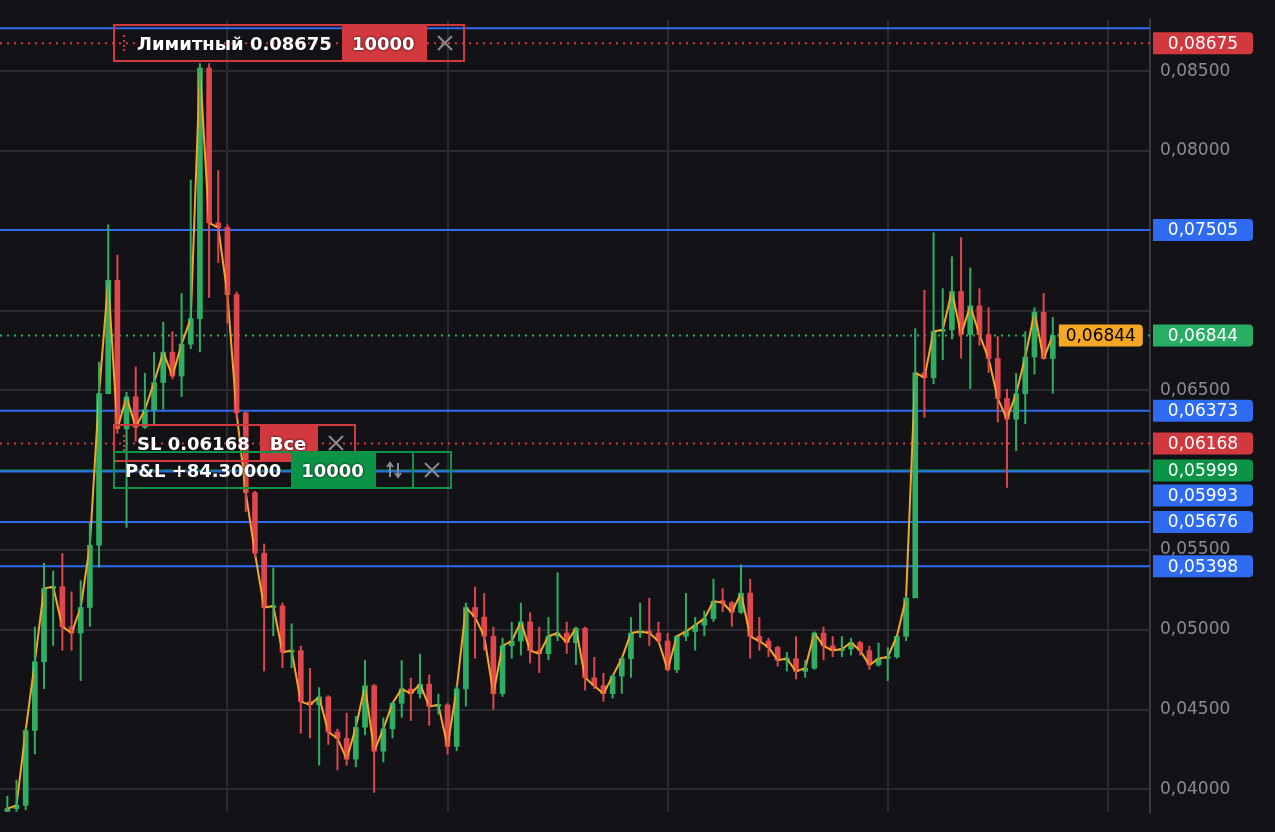  I want to click on ref-line-label: 0,05676, so click(1203, 521).